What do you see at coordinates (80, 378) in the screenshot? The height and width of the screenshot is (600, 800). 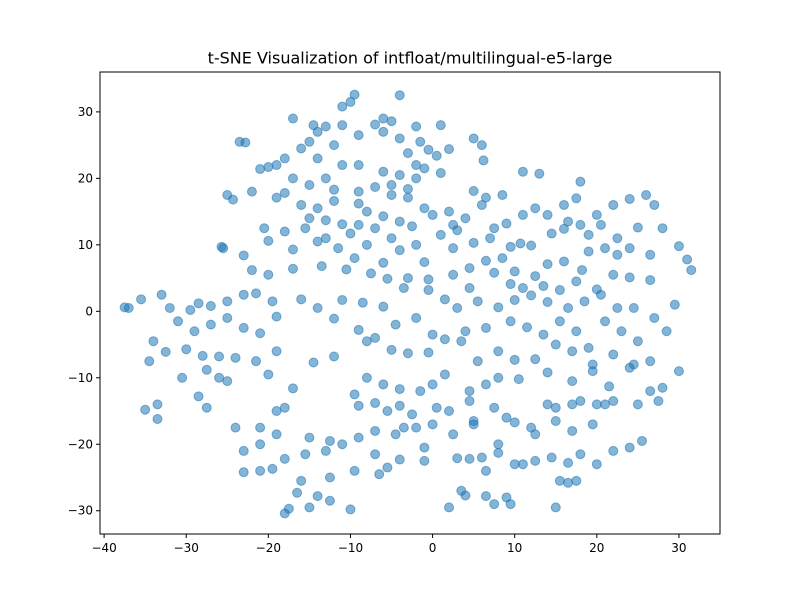 I see `y-tick-label: −10` at bounding box center [80, 378].